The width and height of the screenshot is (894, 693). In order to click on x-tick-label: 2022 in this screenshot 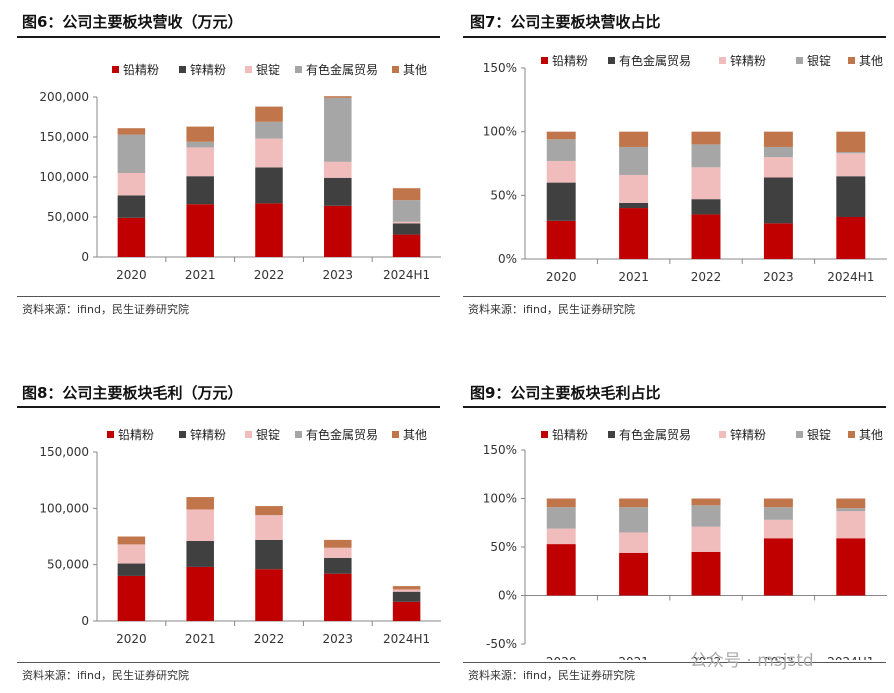, I will do `click(706, 657)`.